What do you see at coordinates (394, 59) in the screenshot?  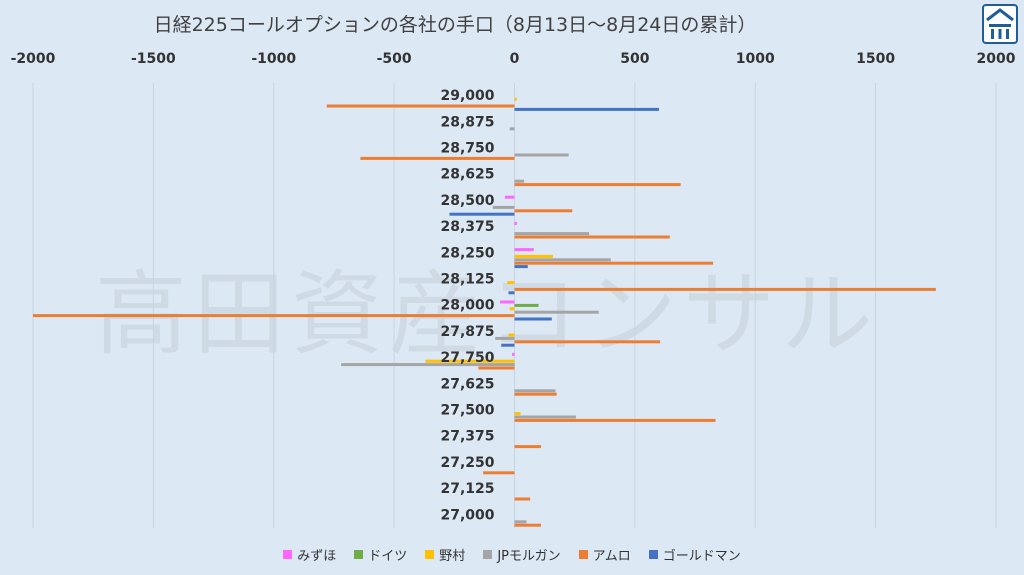 I see `x-tick-label: -500` at bounding box center [394, 59].